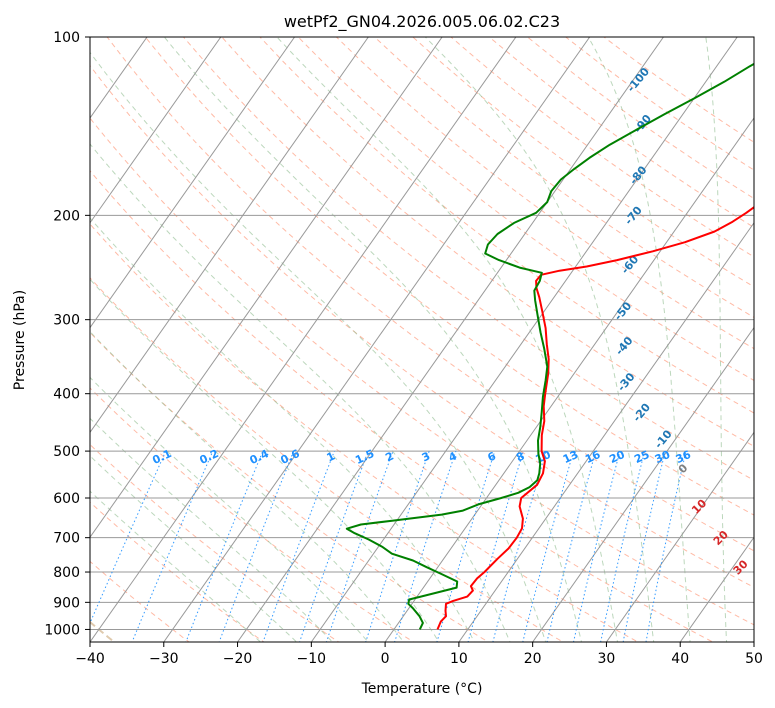  What do you see at coordinates (67, 334) in the screenshot?
I see `y-axis-ticks: 100 200 300 400 500 600 700 800 900 1000` at bounding box center [67, 334].